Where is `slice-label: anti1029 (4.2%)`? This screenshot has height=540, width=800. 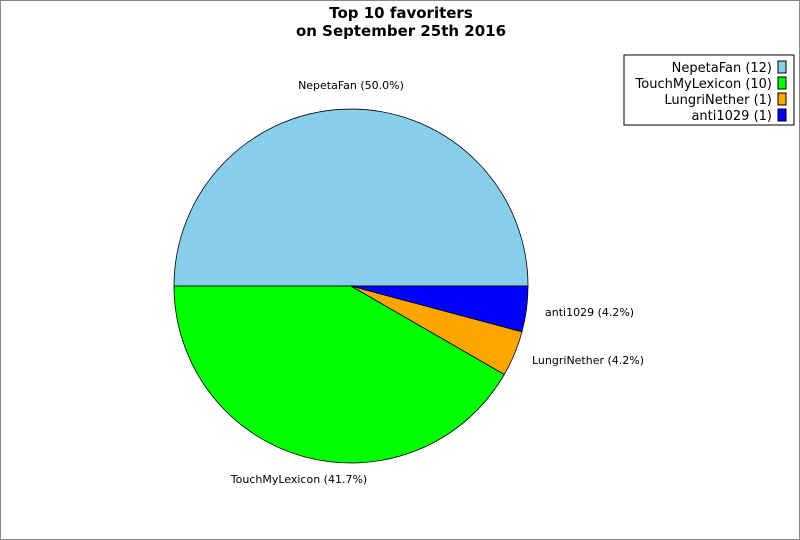
slice-label: anti1029 (4.2%) is located at coordinates (589, 312).